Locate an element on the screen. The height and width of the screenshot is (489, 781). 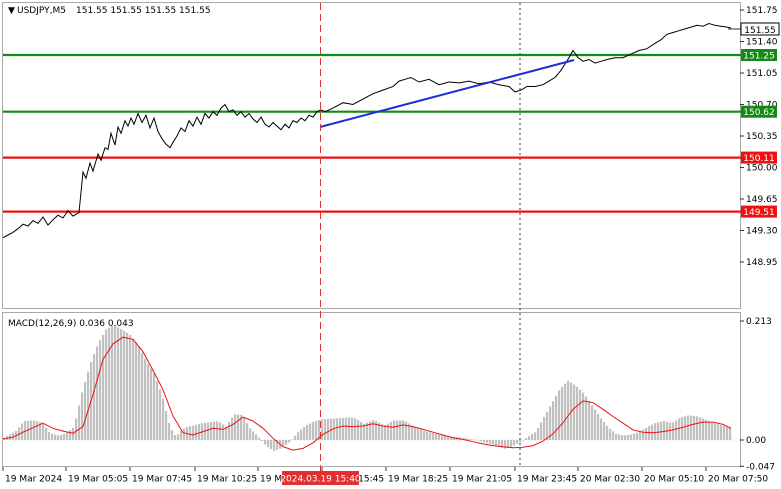
time-tick-label: 19 Mar 21:05 is located at coordinates (482, 480).